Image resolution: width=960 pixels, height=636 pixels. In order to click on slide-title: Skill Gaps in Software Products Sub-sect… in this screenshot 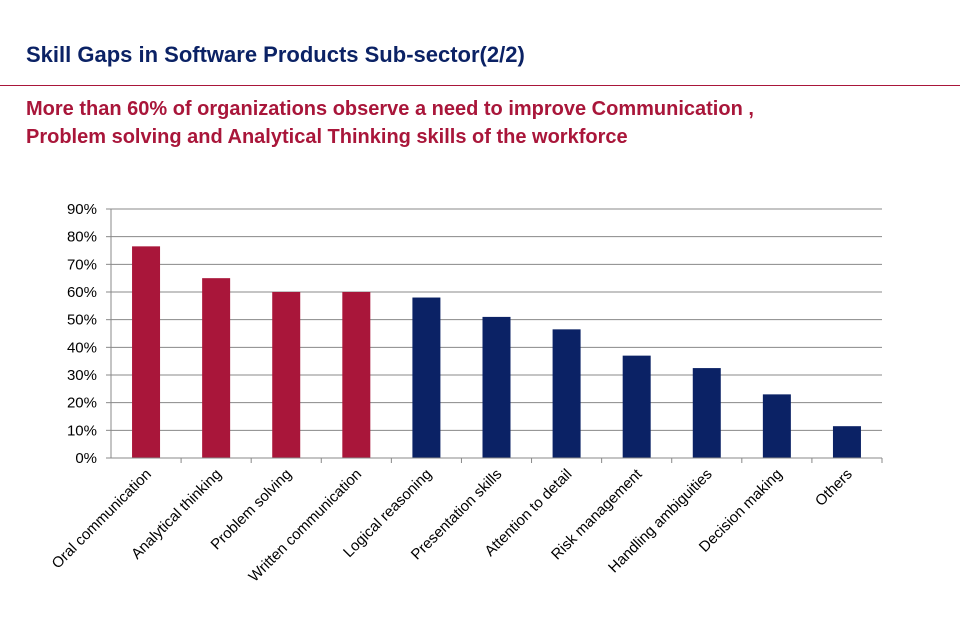, I will do `click(275, 54)`.